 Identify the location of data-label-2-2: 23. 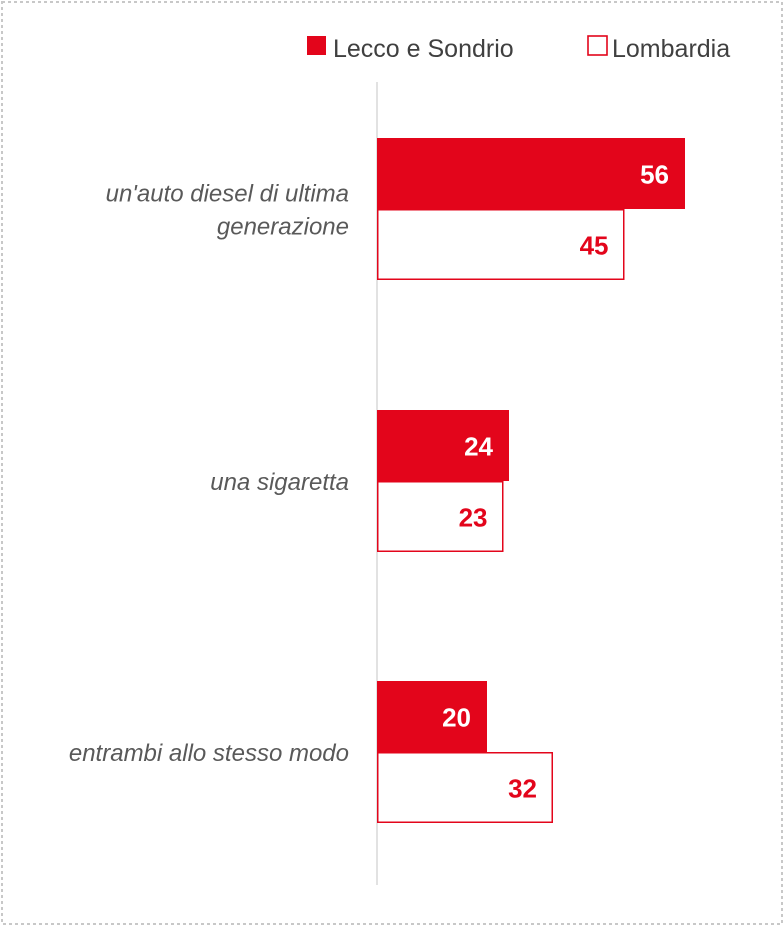
(473, 518).